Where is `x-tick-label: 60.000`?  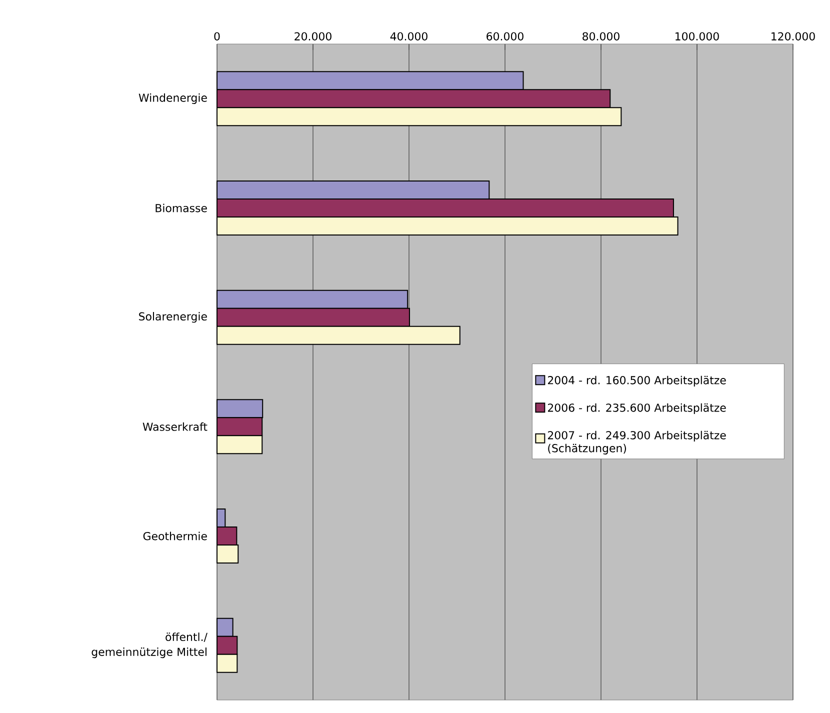
x-tick-label: 60.000 is located at coordinates (505, 36).